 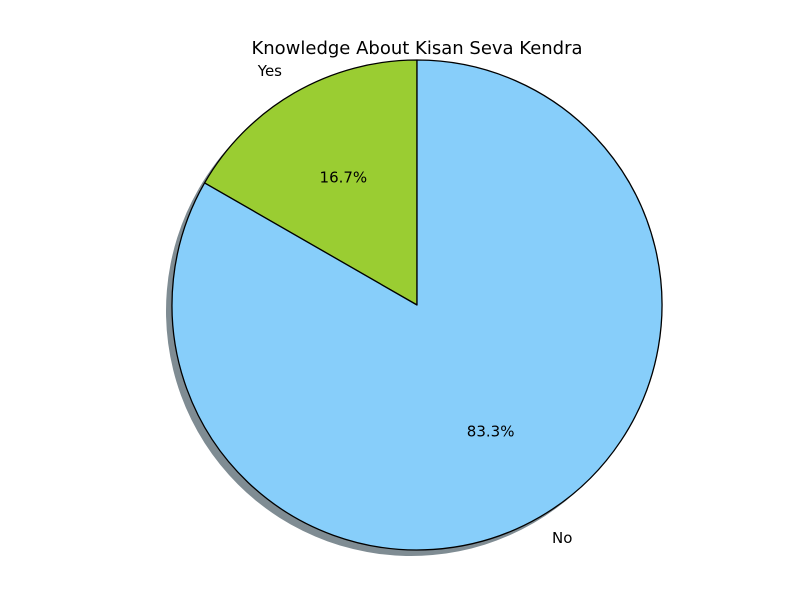 What do you see at coordinates (269, 71) in the screenshot?
I see `slice-label-yes: Yes` at bounding box center [269, 71].